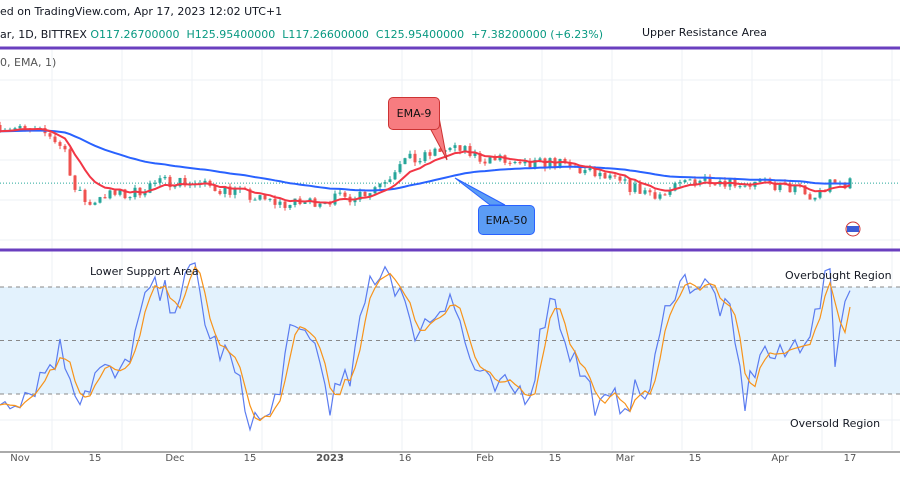  What do you see at coordinates (420, 34) in the screenshot?
I see `close: C125.95400000` at bounding box center [420, 34].